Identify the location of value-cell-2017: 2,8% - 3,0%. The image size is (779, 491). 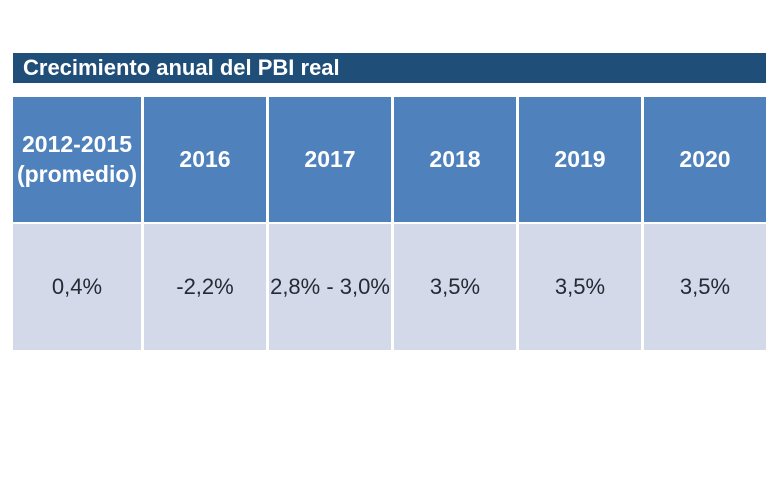
(330, 287).